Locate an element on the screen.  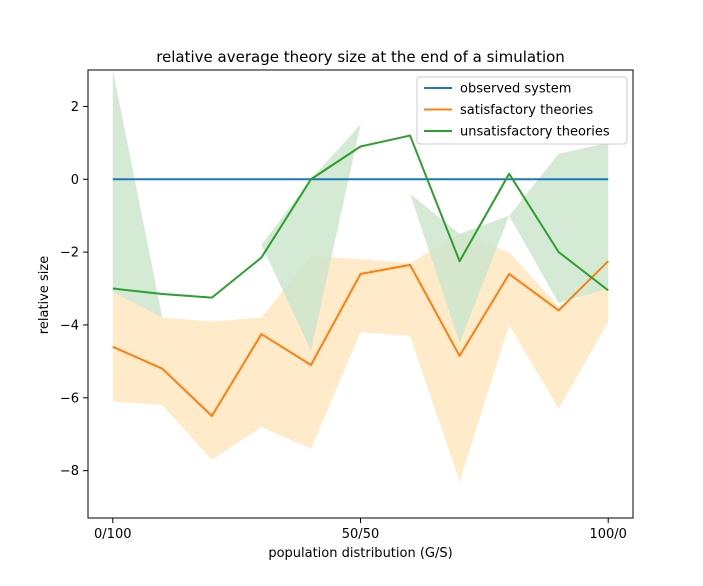
y-axis-ticks: 2 0 −2 −4 −6 −8 is located at coordinates (74, 289).